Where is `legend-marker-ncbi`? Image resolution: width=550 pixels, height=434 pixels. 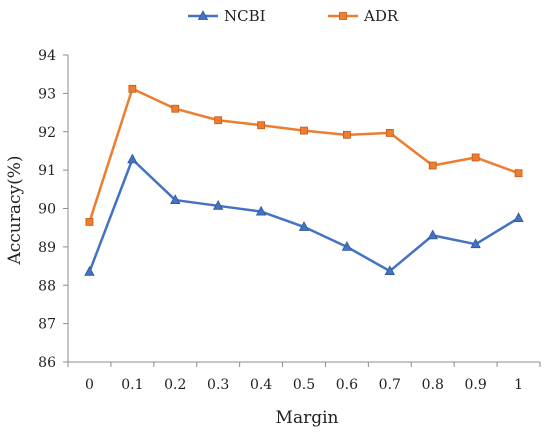
legend-marker-ncbi is located at coordinates (203, 15).